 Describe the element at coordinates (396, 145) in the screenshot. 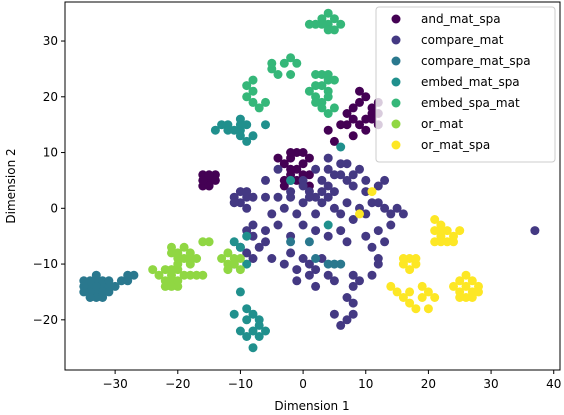

I see `legend-marker-or_mat_spa` at that location.